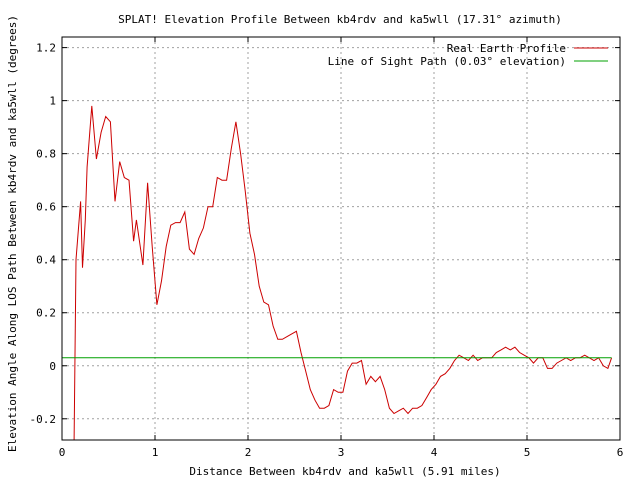 The height and width of the screenshot is (485, 640). Describe the element at coordinates (46, 260) in the screenshot. I see `y-tick-label: 0.4` at that location.